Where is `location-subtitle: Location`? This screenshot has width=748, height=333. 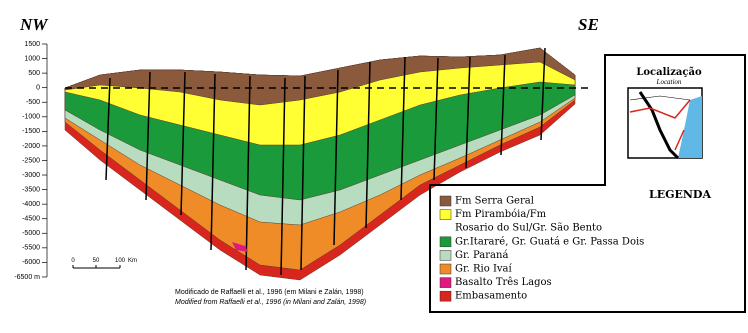
location-subtitle: Location is located at coordinates (669, 82).